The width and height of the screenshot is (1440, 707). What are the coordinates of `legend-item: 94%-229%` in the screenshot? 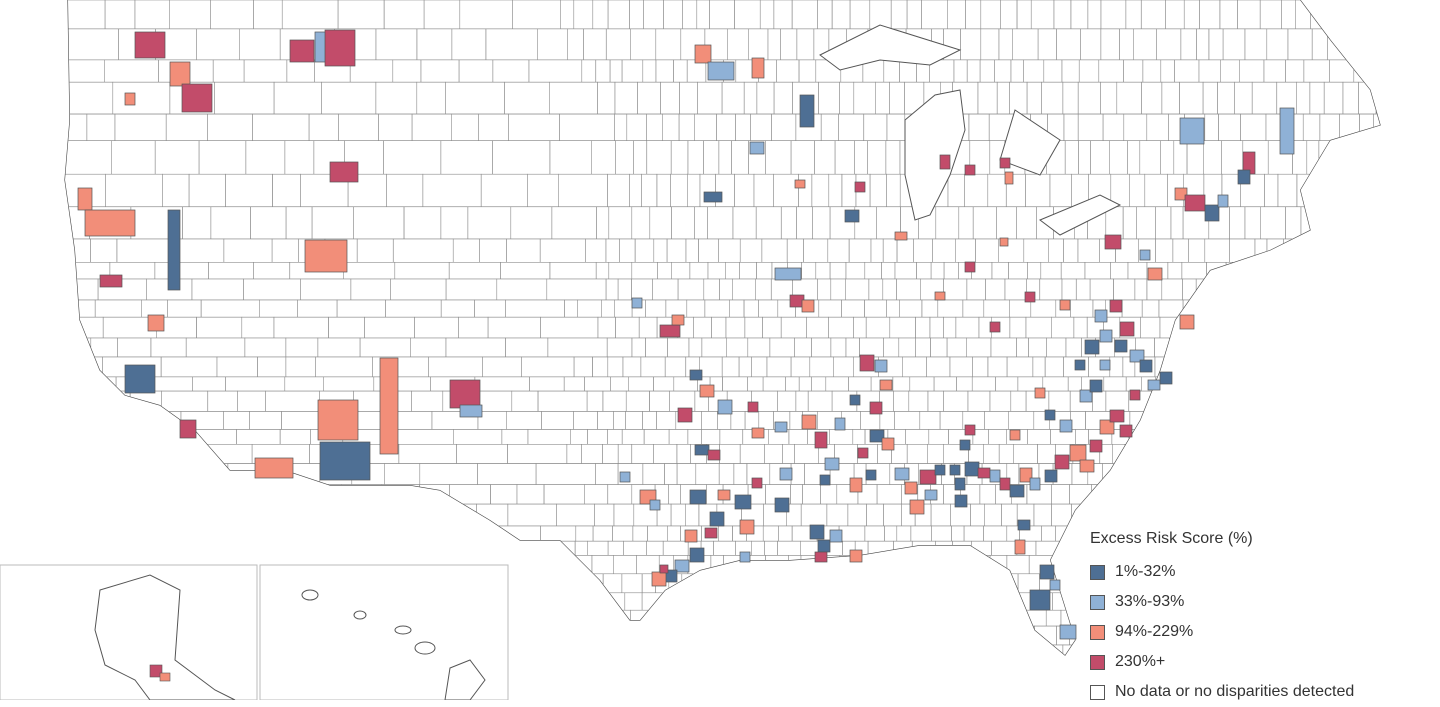 It's located at (1260, 632).